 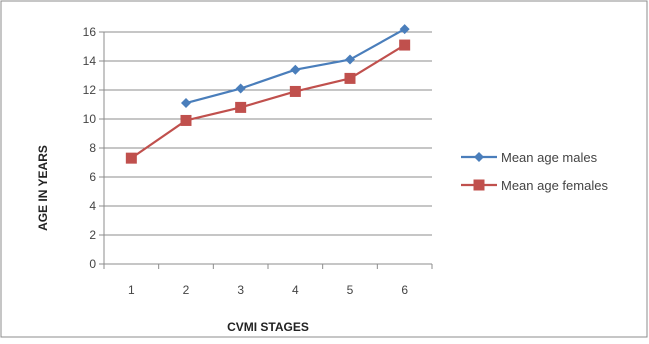 I want to click on legend-label: Mean age females, so click(x=554, y=185).